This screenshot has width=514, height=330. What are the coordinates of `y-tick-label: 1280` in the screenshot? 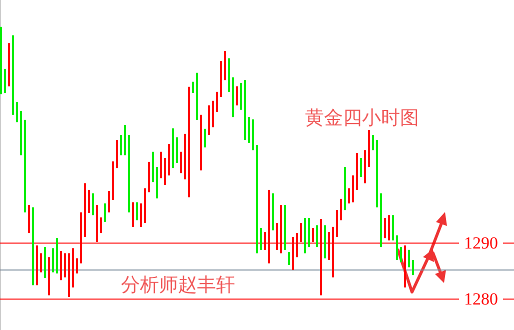 It's located at (481, 299).